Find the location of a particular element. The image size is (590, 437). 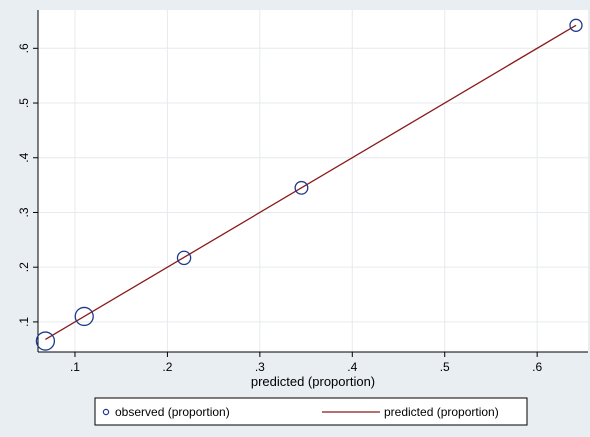

y-tick-label: .2 is located at coordinates (24, 267).